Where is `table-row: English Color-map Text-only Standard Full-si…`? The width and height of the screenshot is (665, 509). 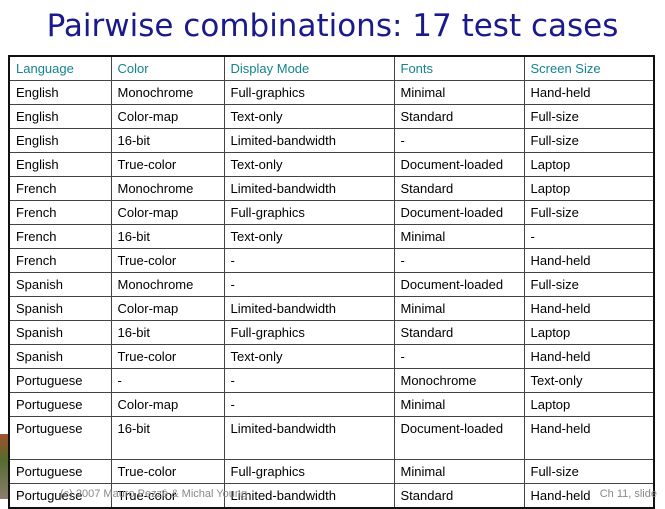 table-row: English Color-map Text-only Standard Full-si… is located at coordinates (331, 116).